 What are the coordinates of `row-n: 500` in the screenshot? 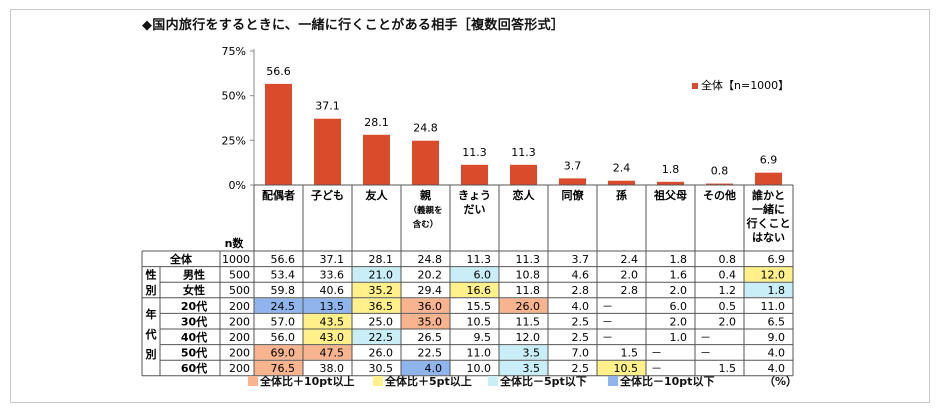 It's located at (239, 290).